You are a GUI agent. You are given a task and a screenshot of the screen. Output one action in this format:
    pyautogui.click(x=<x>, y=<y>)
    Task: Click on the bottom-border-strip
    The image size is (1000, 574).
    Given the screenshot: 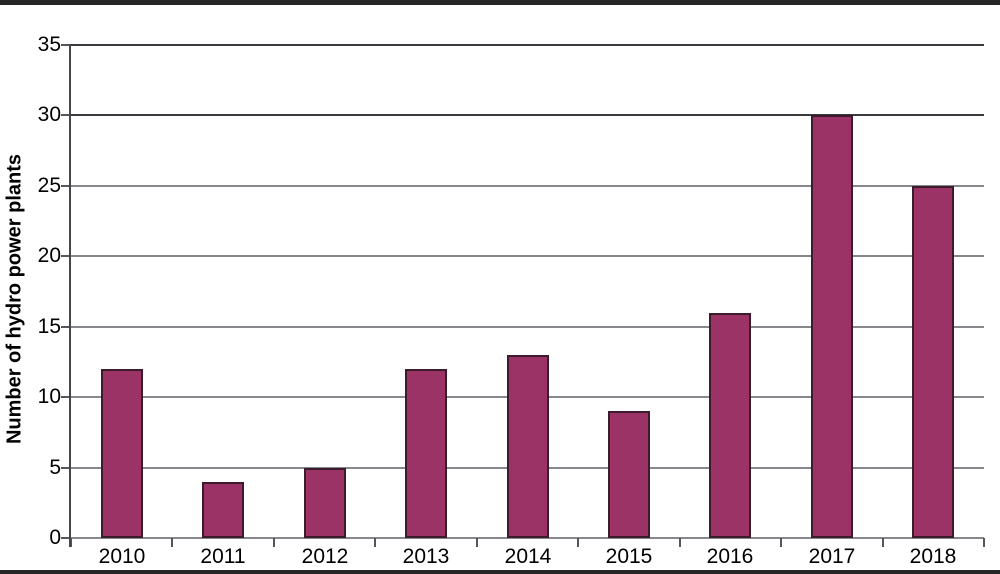 What is the action you would take?
    pyautogui.click(x=500, y=572)
    